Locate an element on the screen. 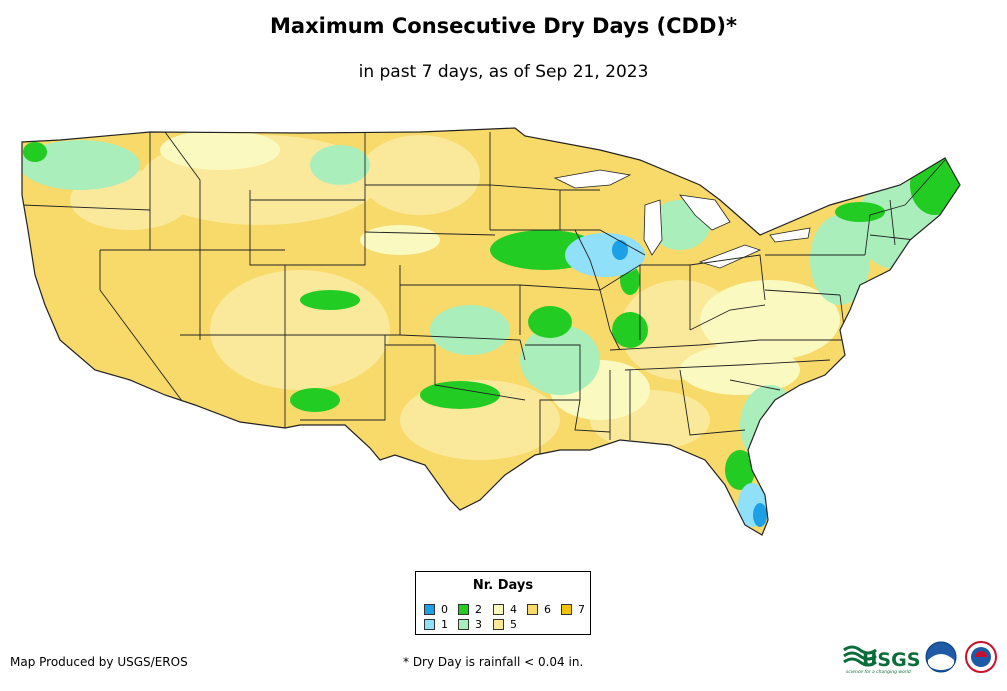 This screenshot has width=1007, height=691. legend-label: 0 is located at coordinates (444, 609).